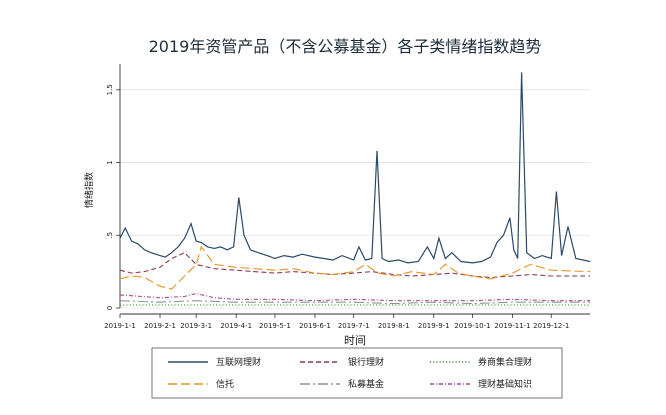 Image resolution: width=666 pixels, height=415 pixels. What do you see at coordinates (110, 162) in the screenshot?
I see `y-tick-label: 1` at bounding box center [110, 162].